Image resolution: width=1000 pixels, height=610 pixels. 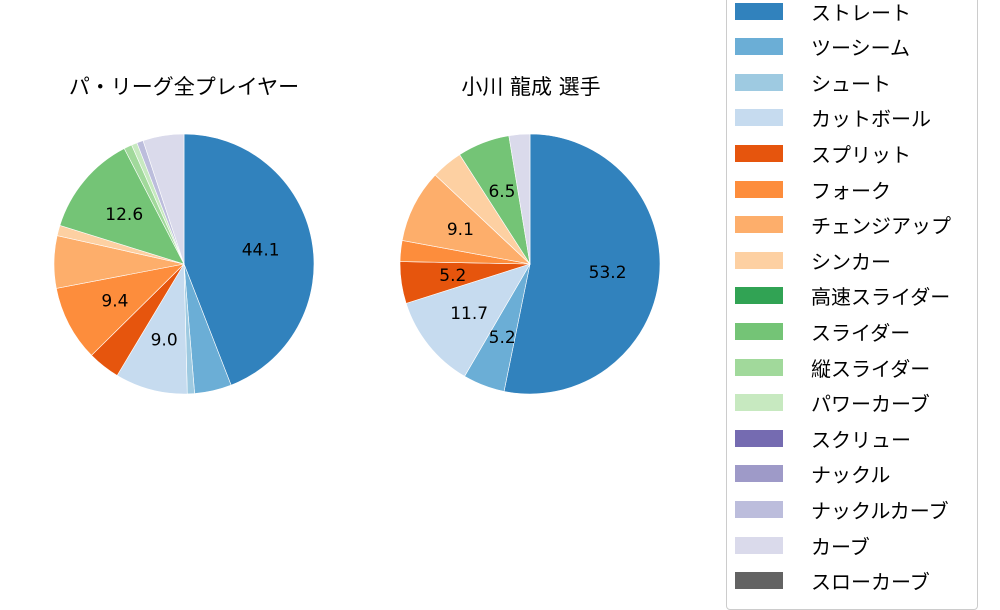 I want to click on legend-label: スプリット, so click(x=861, y=154).